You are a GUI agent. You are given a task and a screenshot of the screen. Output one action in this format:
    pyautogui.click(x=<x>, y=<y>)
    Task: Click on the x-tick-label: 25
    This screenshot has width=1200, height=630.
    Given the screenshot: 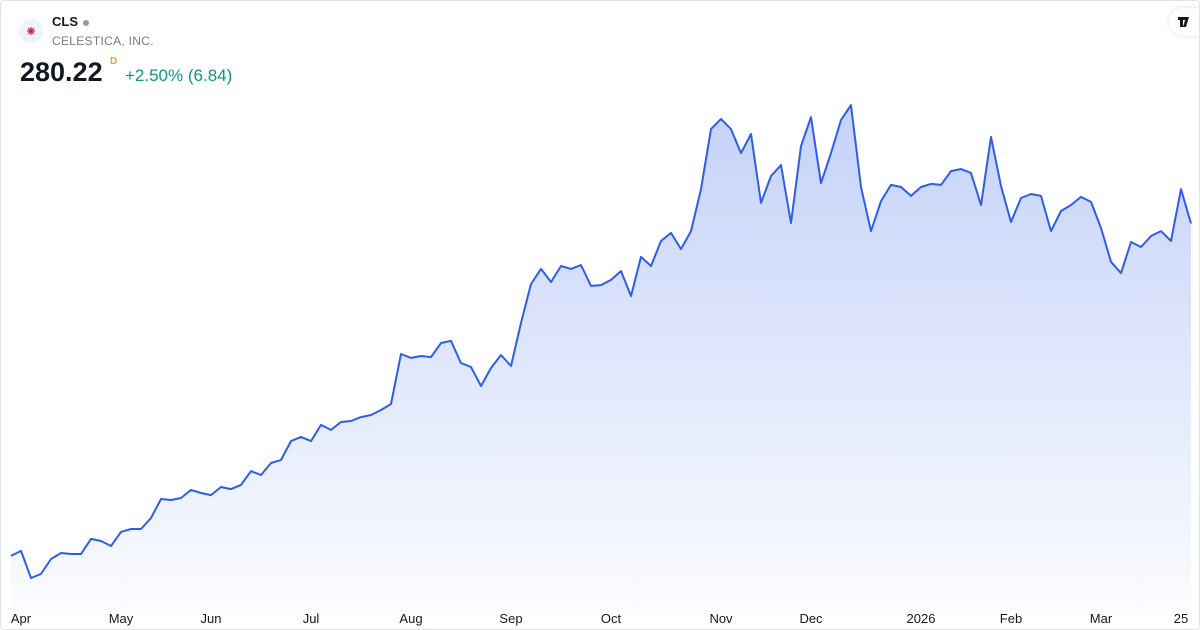 What is the action you would take?
    pyautogui.click(x=1181, y=618)
    